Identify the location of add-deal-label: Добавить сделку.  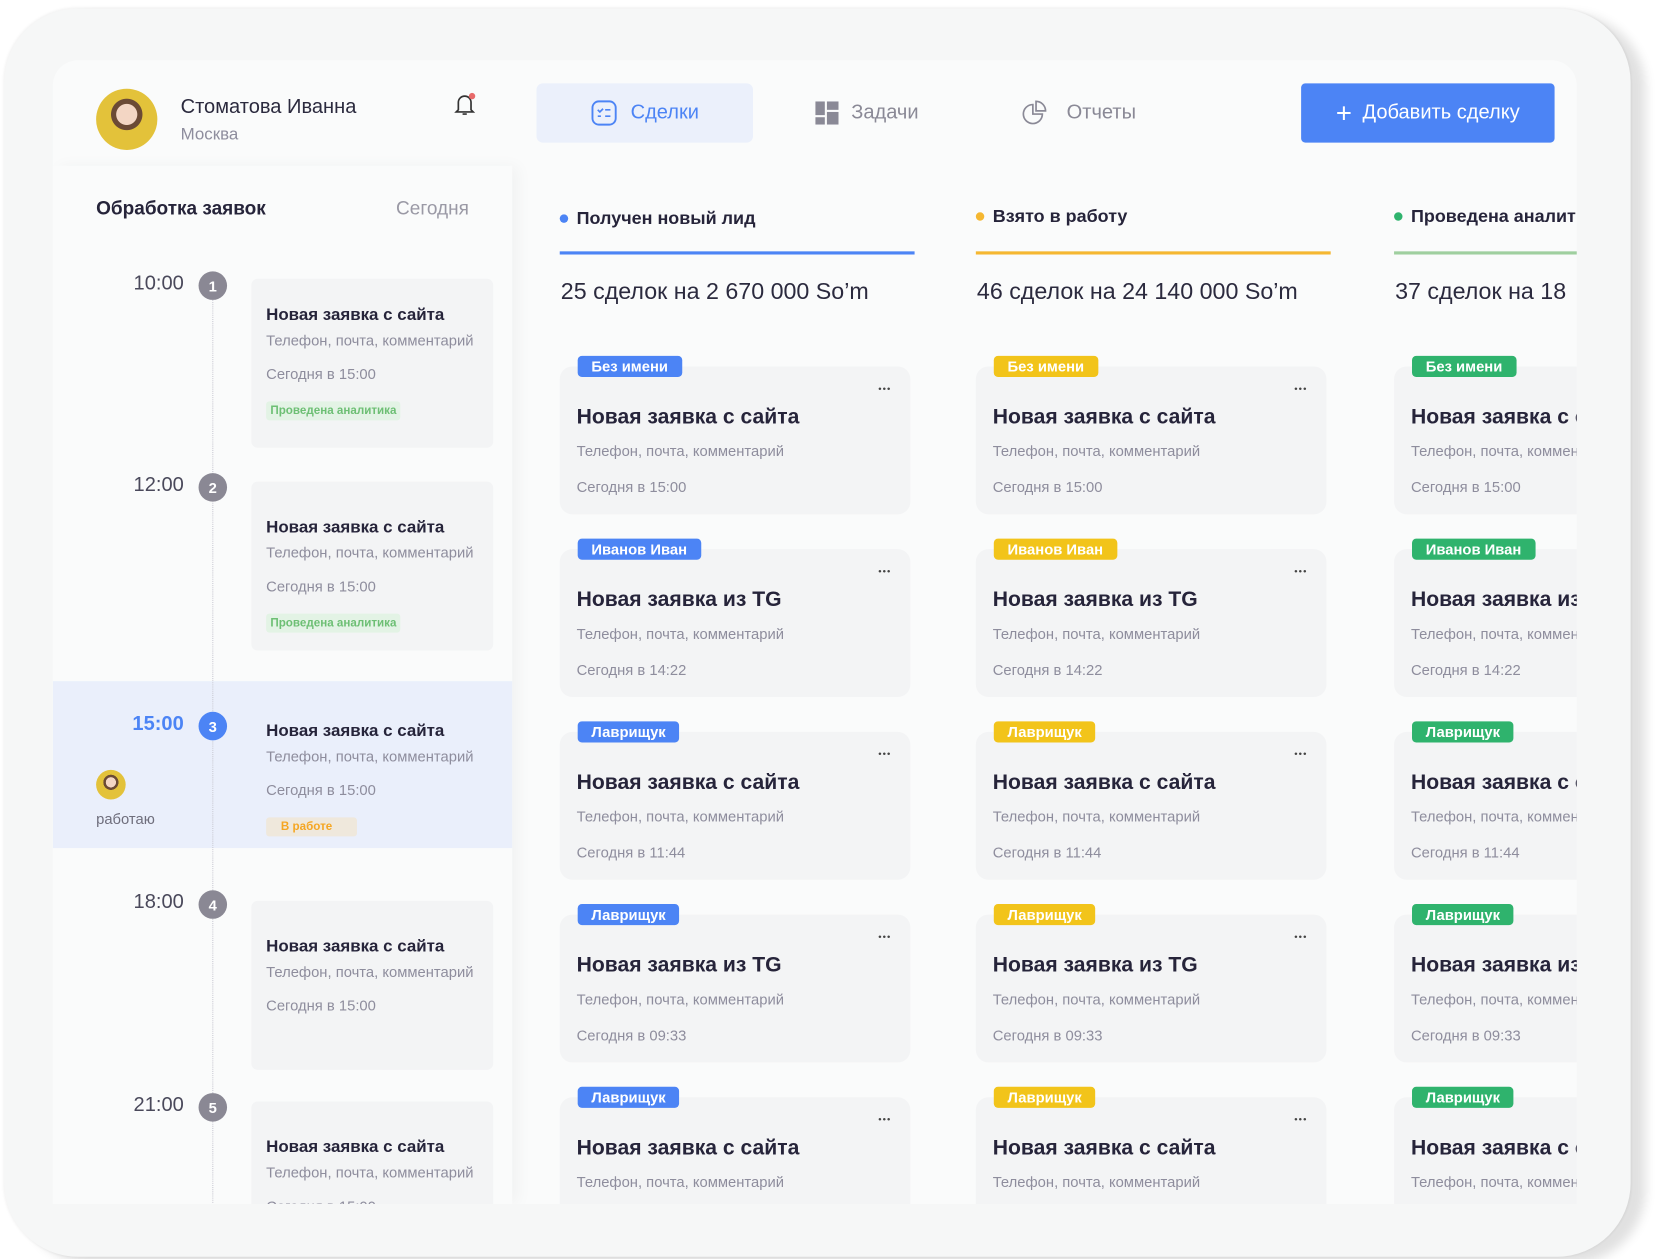
(1441, 112).